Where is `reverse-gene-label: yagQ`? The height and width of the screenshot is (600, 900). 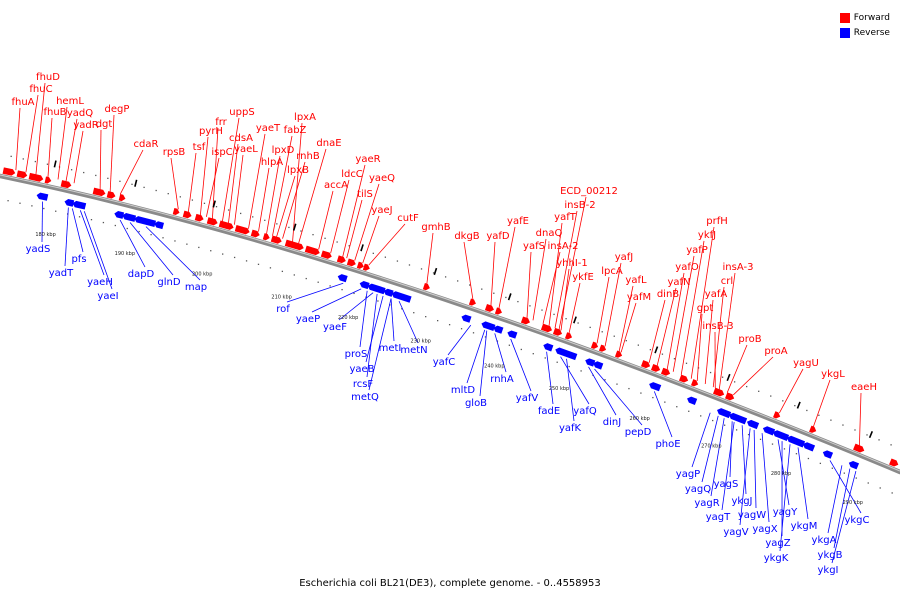 reverse-gene-label: yagQ is located at coordinates (698, 489).